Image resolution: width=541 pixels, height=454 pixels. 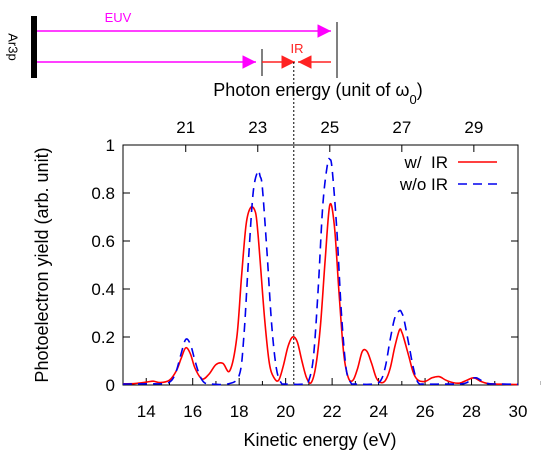 What do you see at coordinates (448, 173) in the screenshot?
I see `legend: w/ IR w/o IR` at bounding box center [448, 173].